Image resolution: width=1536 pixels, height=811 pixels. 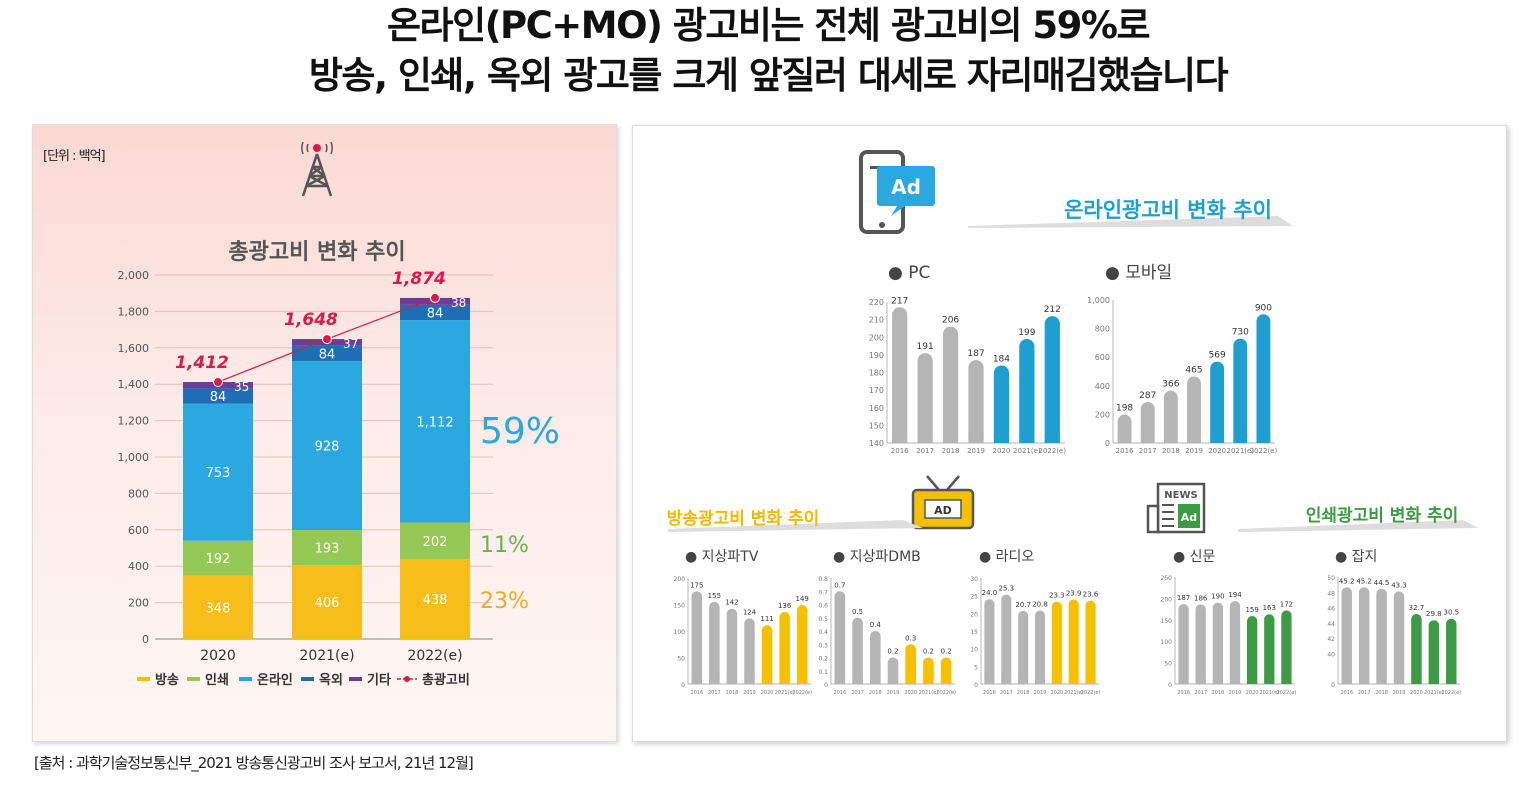 What do you see at coordinates (1364, 581) in the screenshot?
I see `bar-value-label: 45.2` at bounding box center [1364, 581].